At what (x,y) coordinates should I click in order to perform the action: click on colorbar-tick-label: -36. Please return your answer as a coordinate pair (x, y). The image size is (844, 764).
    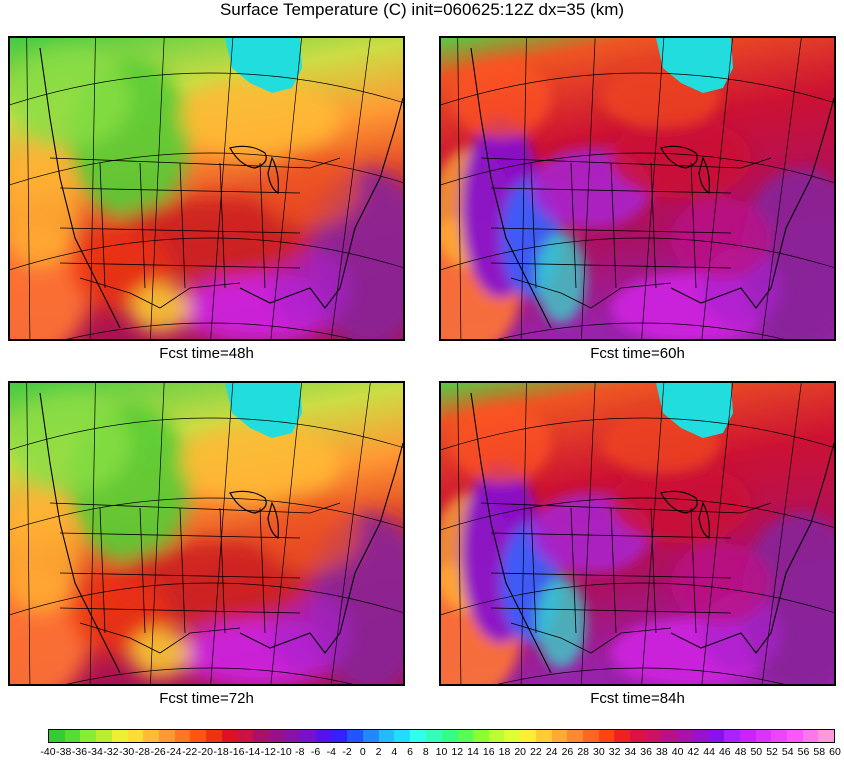
    Looking at the image, I should click on (79, 752).